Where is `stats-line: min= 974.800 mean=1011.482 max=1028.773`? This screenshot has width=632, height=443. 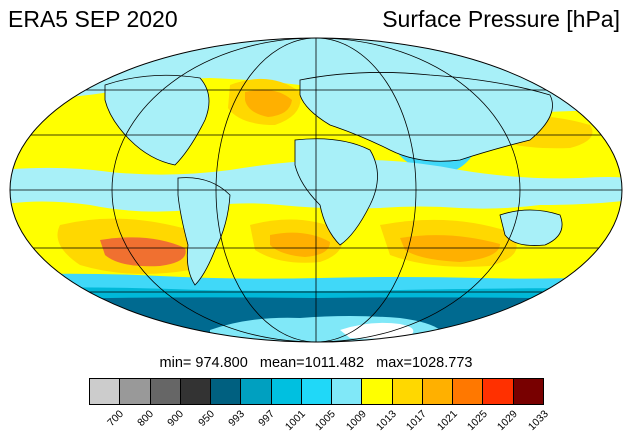 stats-line: min= 974.800 mean=1011.482 max=1028.773 is located at coordinates (316, 363).